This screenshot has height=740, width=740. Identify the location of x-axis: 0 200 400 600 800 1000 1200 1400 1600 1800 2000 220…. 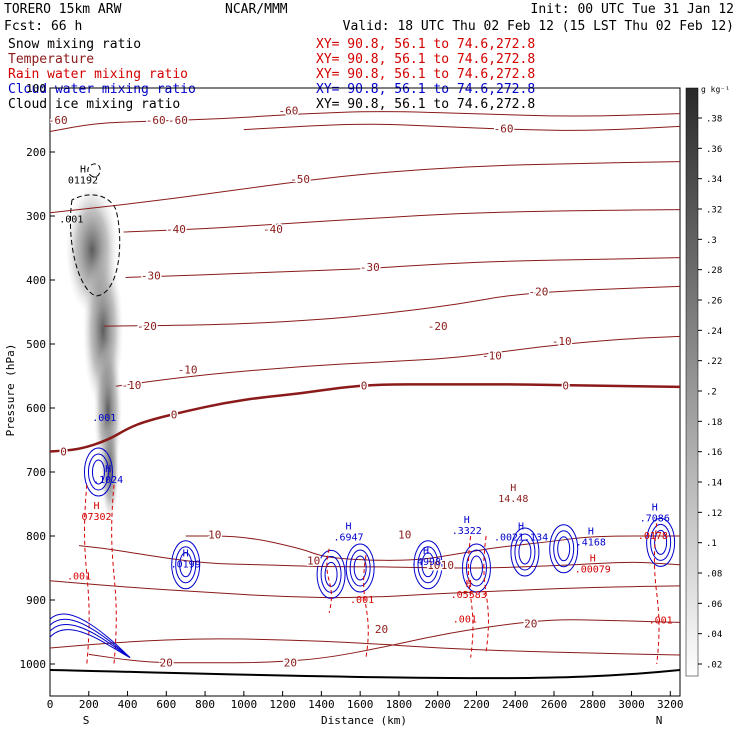
(365, 701).